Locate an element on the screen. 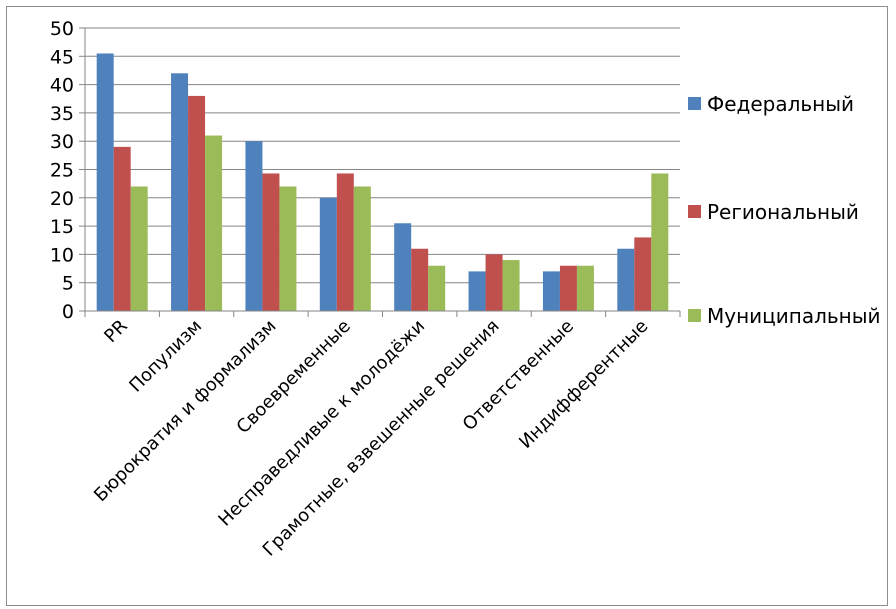  x-tick-label: Популизм is located at coordinates (165, 356).